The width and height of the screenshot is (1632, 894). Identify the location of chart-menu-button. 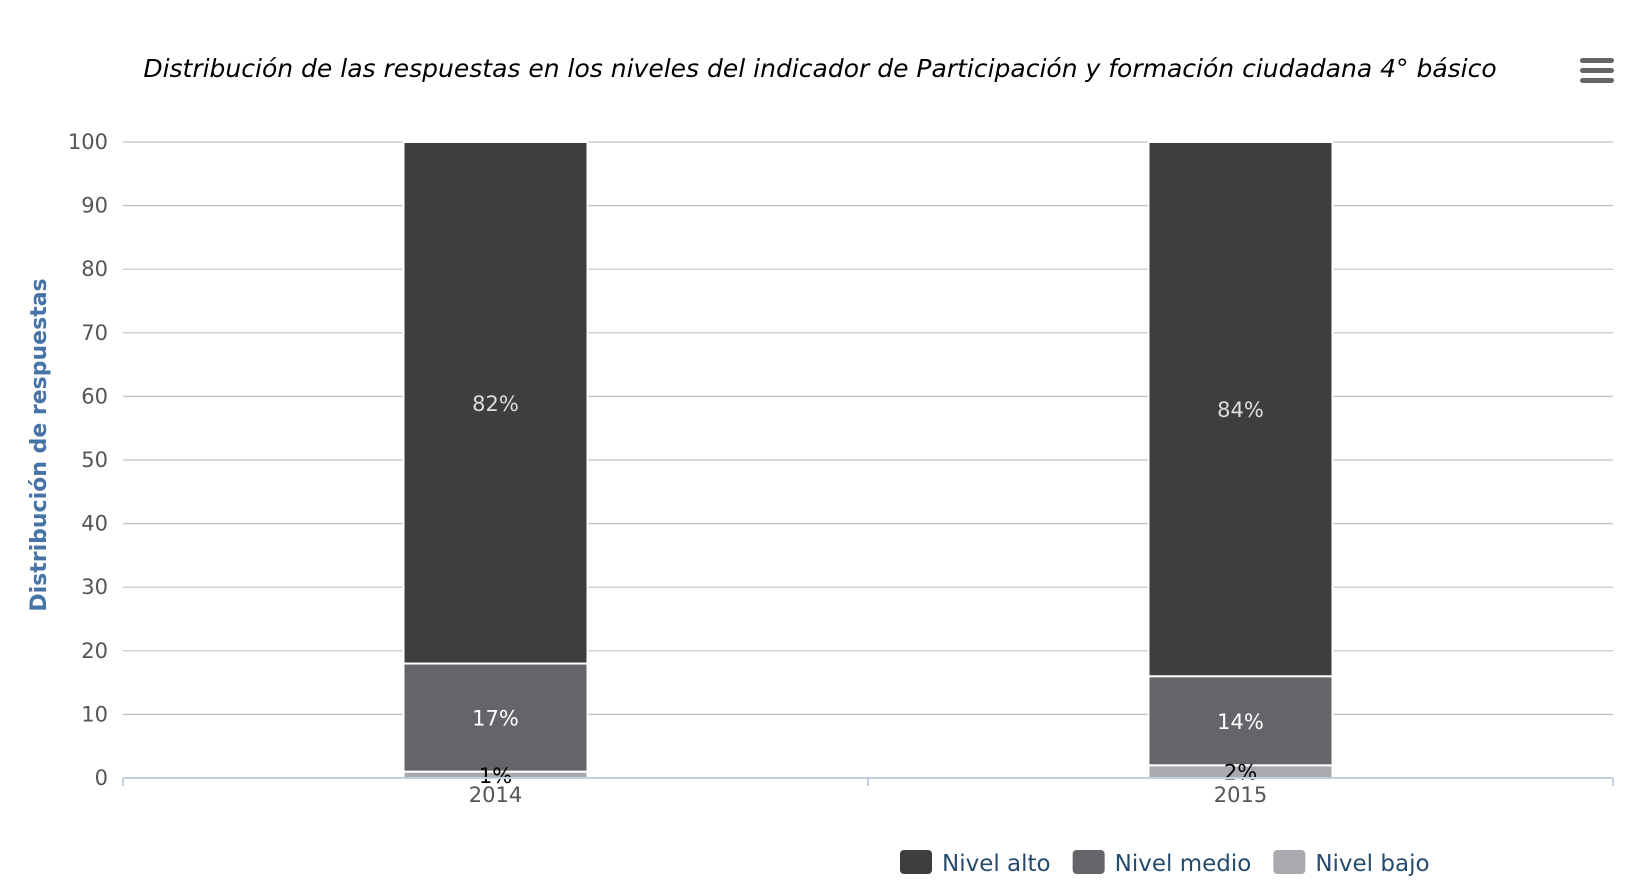
(1598, 71).